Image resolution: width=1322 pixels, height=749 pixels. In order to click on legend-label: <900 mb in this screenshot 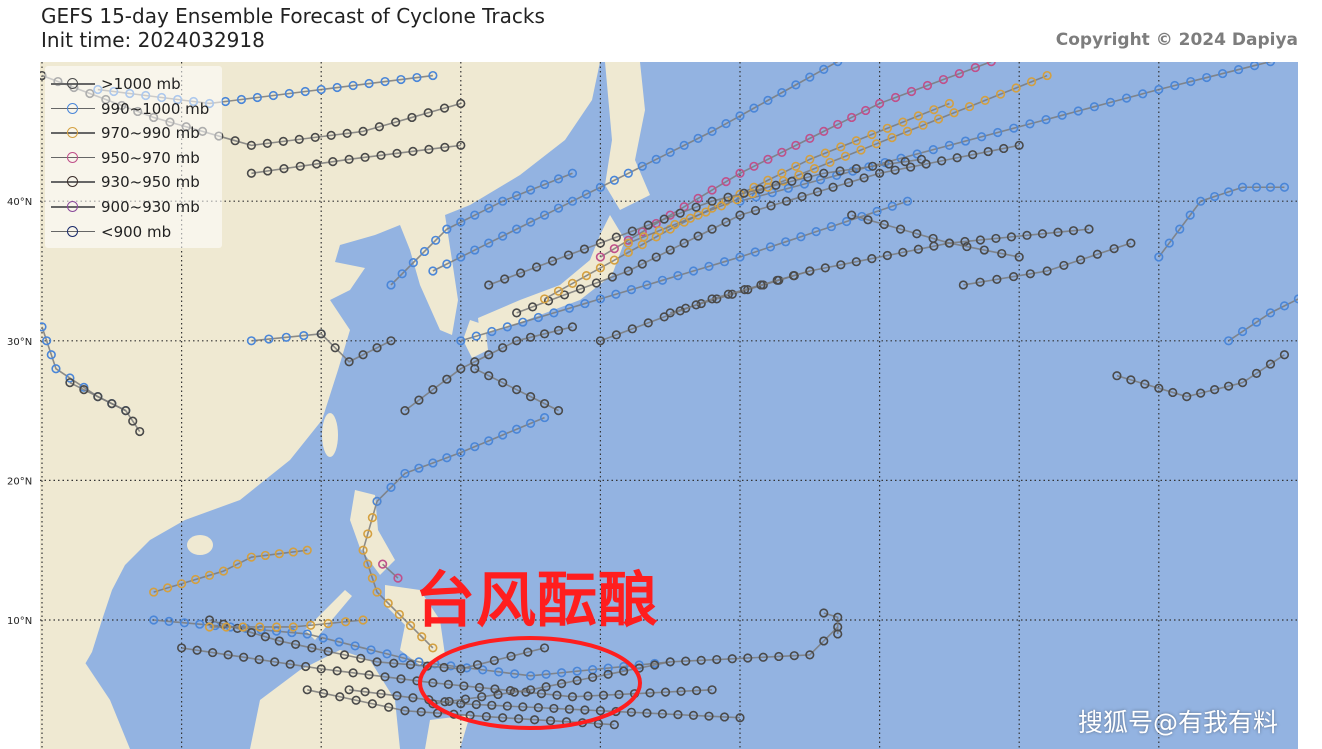, I will do `click(136, 231)`.